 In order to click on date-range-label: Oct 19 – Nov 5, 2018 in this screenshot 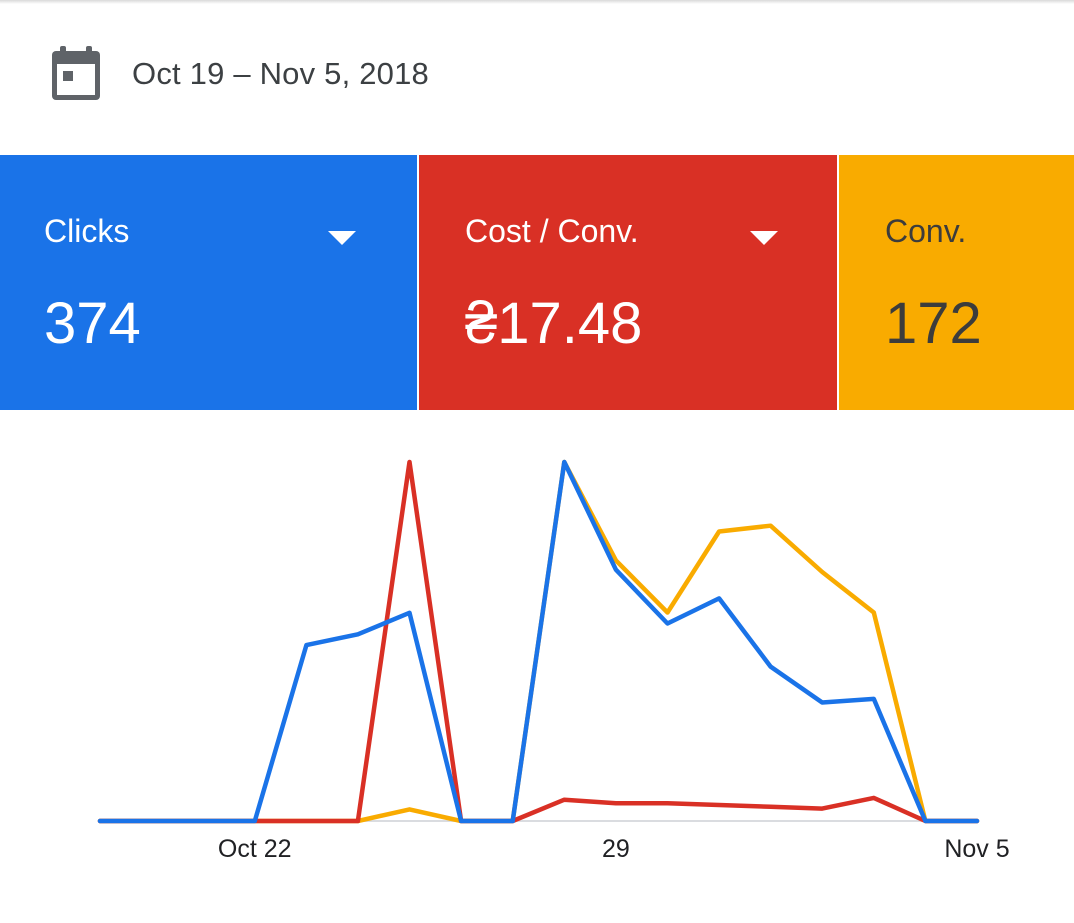, I will do `click(280, 73)`.